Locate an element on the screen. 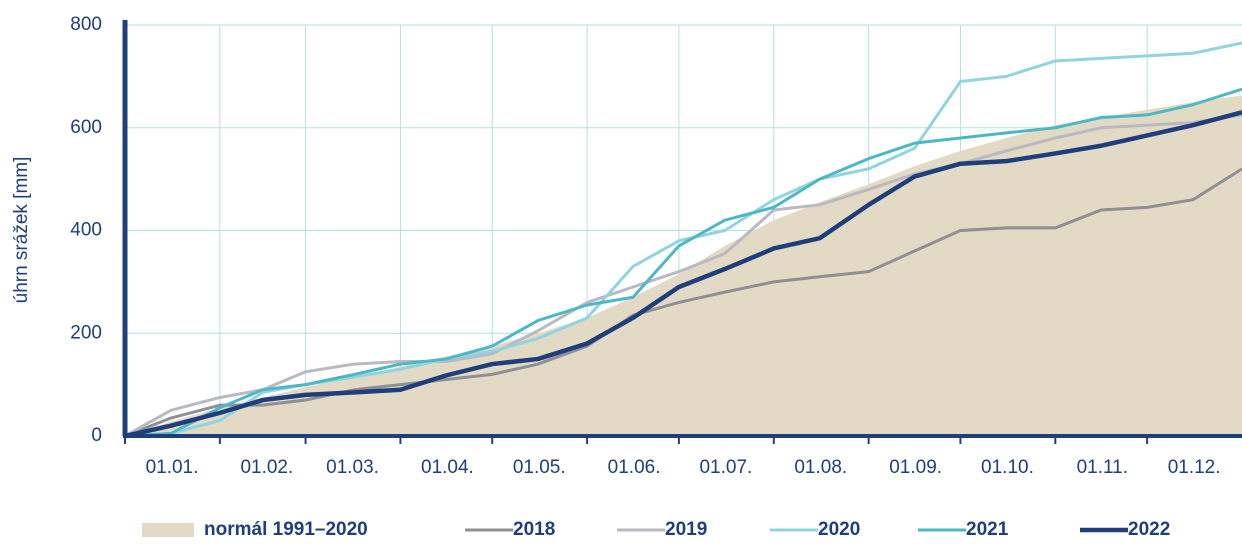  y-tick-label: 800 is located at coordinates (86, 24).